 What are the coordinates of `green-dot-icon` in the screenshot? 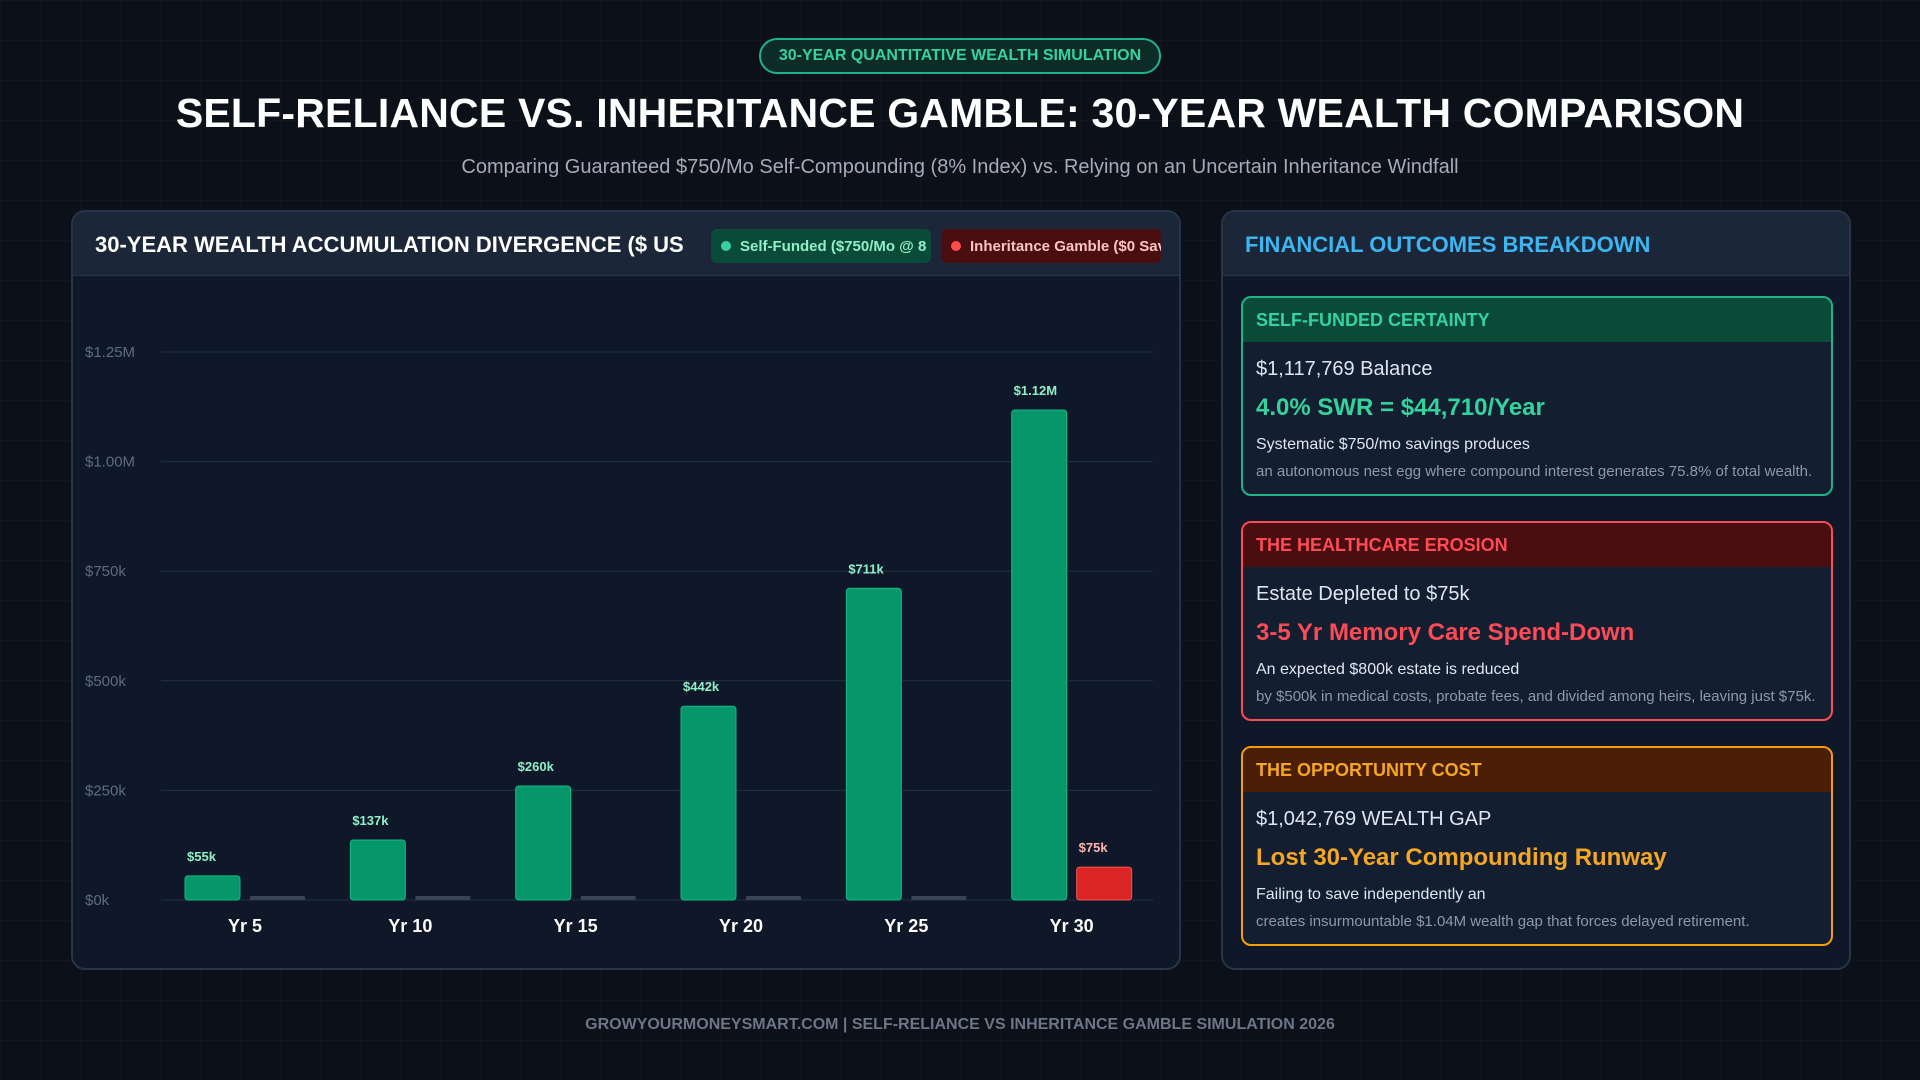 It's located at (726, 246).